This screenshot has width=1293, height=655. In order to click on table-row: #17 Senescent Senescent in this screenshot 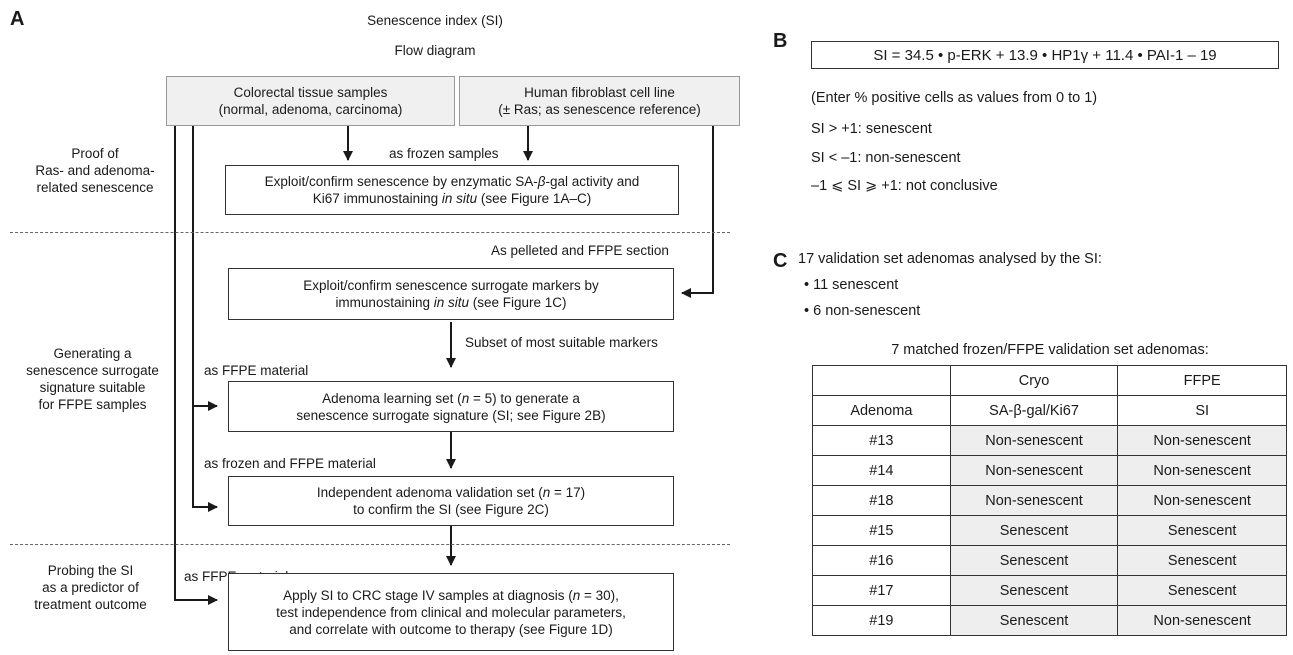, I will do `click(1049, 590)`.